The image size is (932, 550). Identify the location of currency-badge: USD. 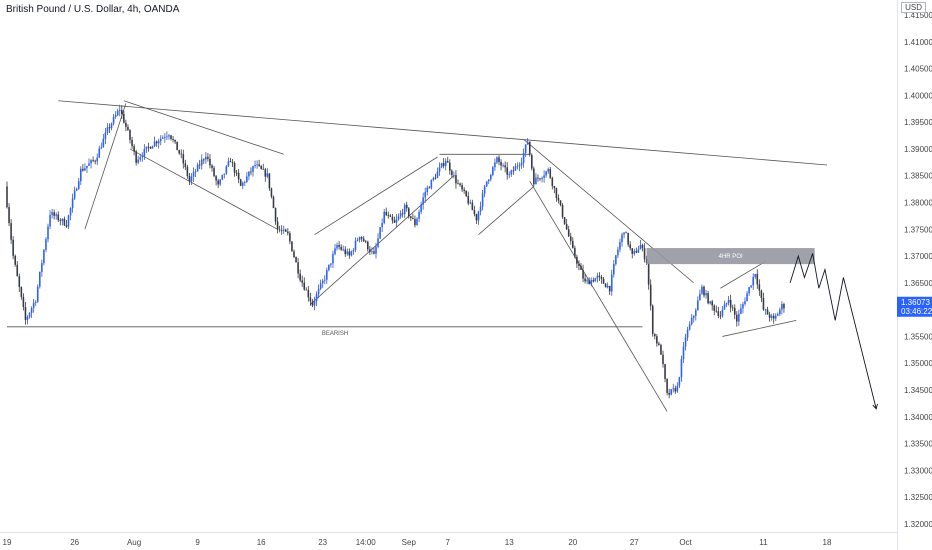
(913, 7).